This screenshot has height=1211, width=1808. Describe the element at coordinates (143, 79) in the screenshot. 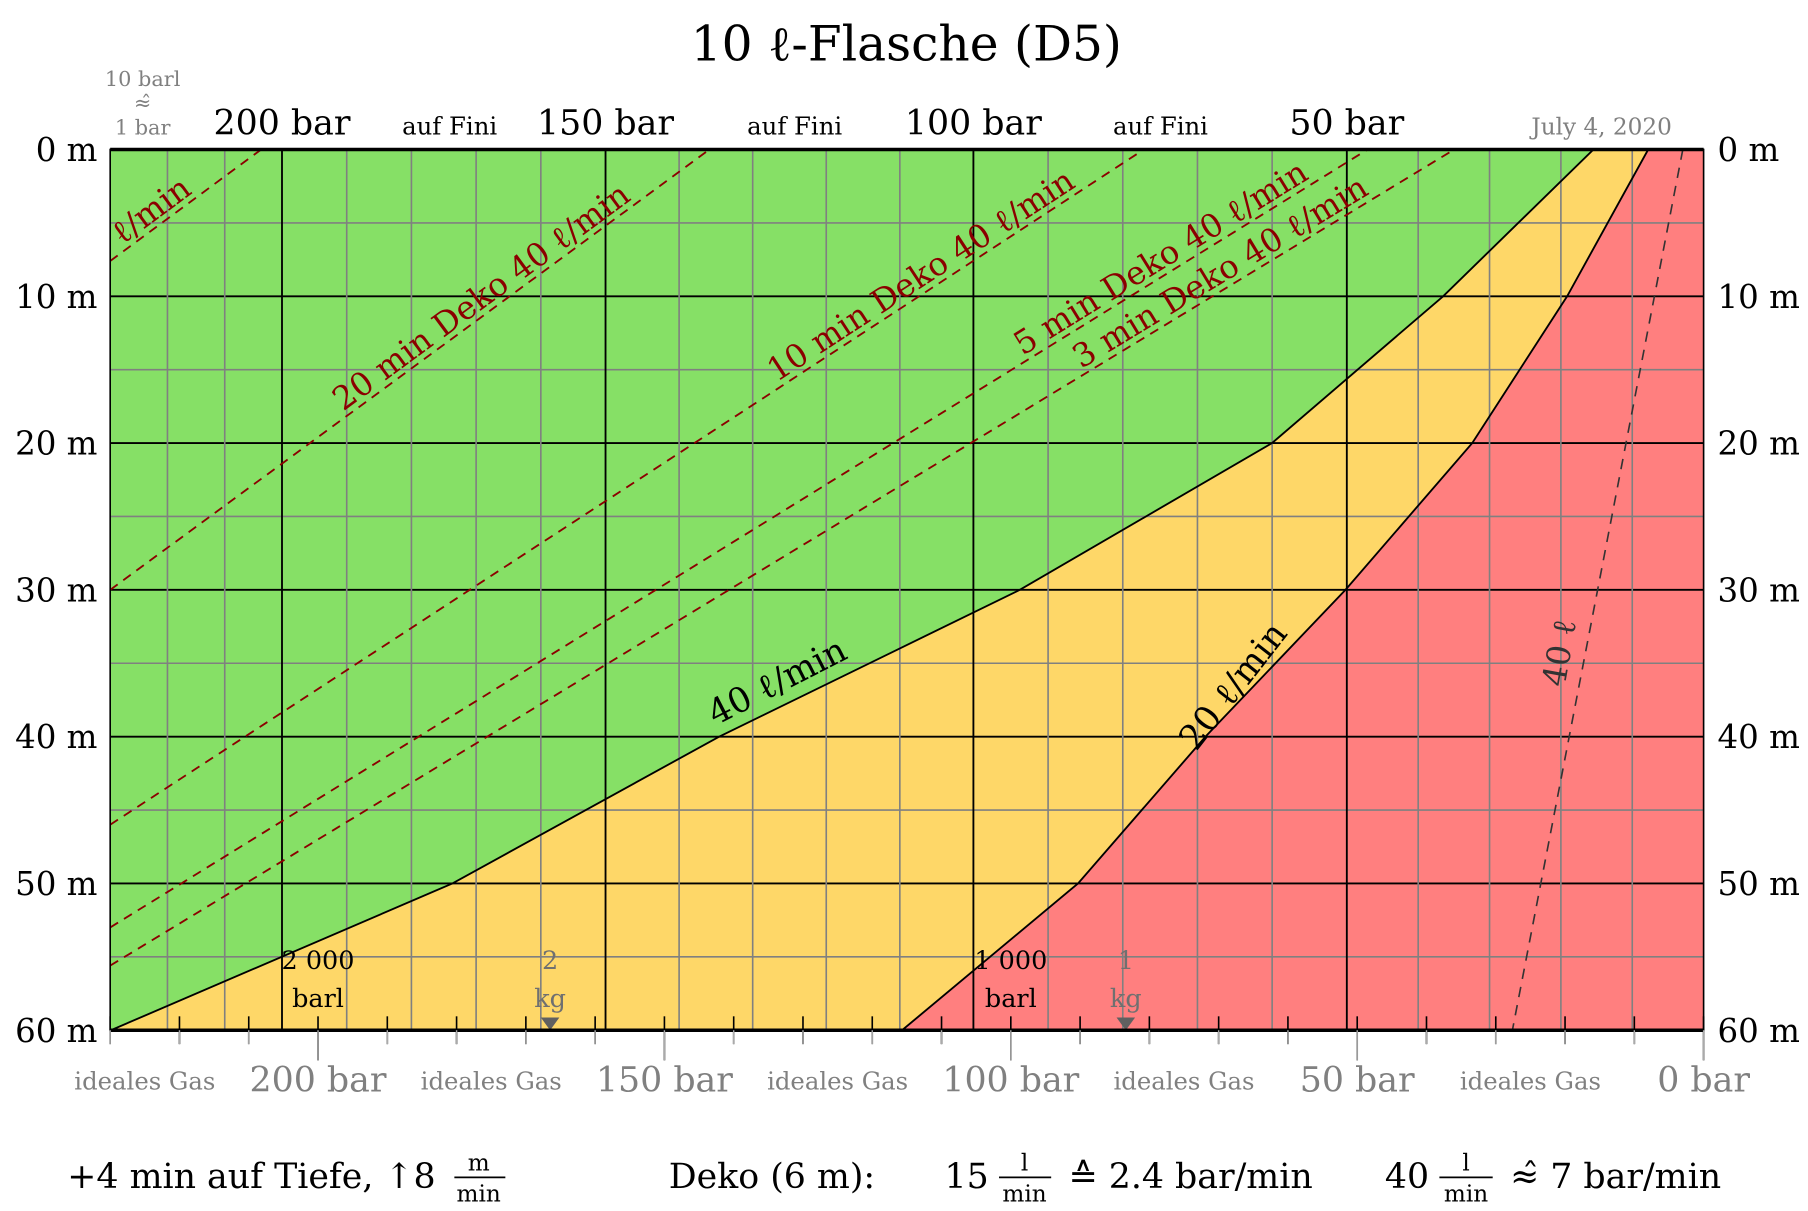

I see `conversion-top: 10 barl` at that location.